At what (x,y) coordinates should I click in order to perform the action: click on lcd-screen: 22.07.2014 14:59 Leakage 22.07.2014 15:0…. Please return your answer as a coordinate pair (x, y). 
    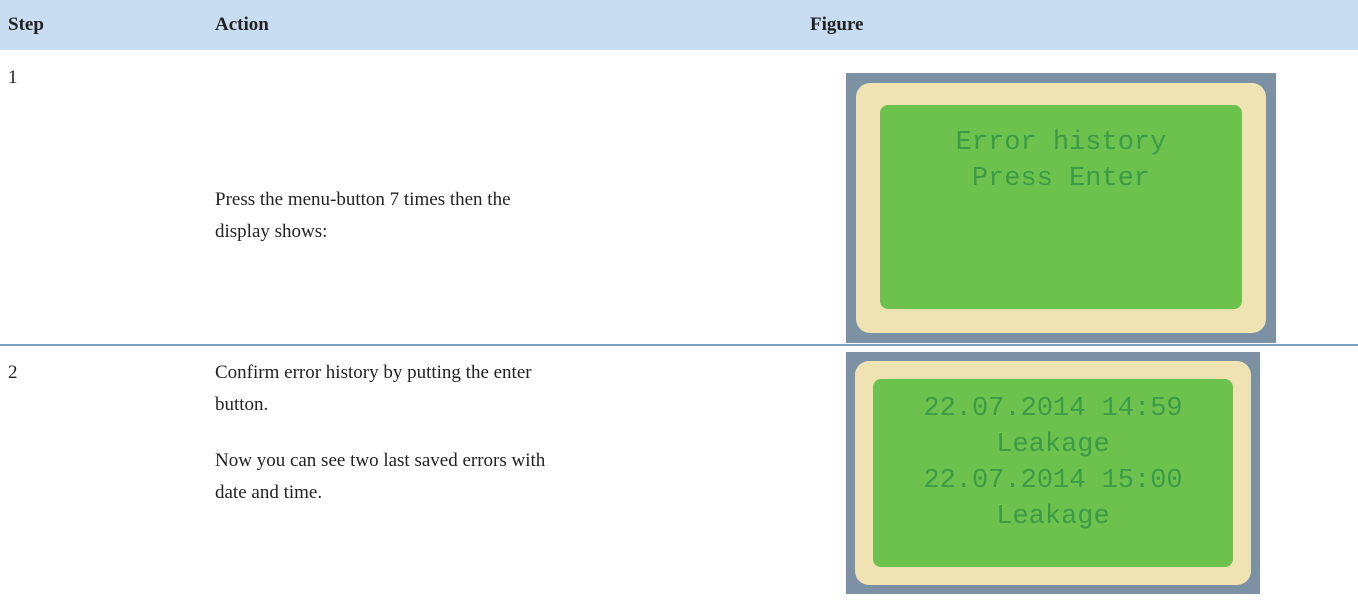
    Looking at the image, I should click on (1053, 473).